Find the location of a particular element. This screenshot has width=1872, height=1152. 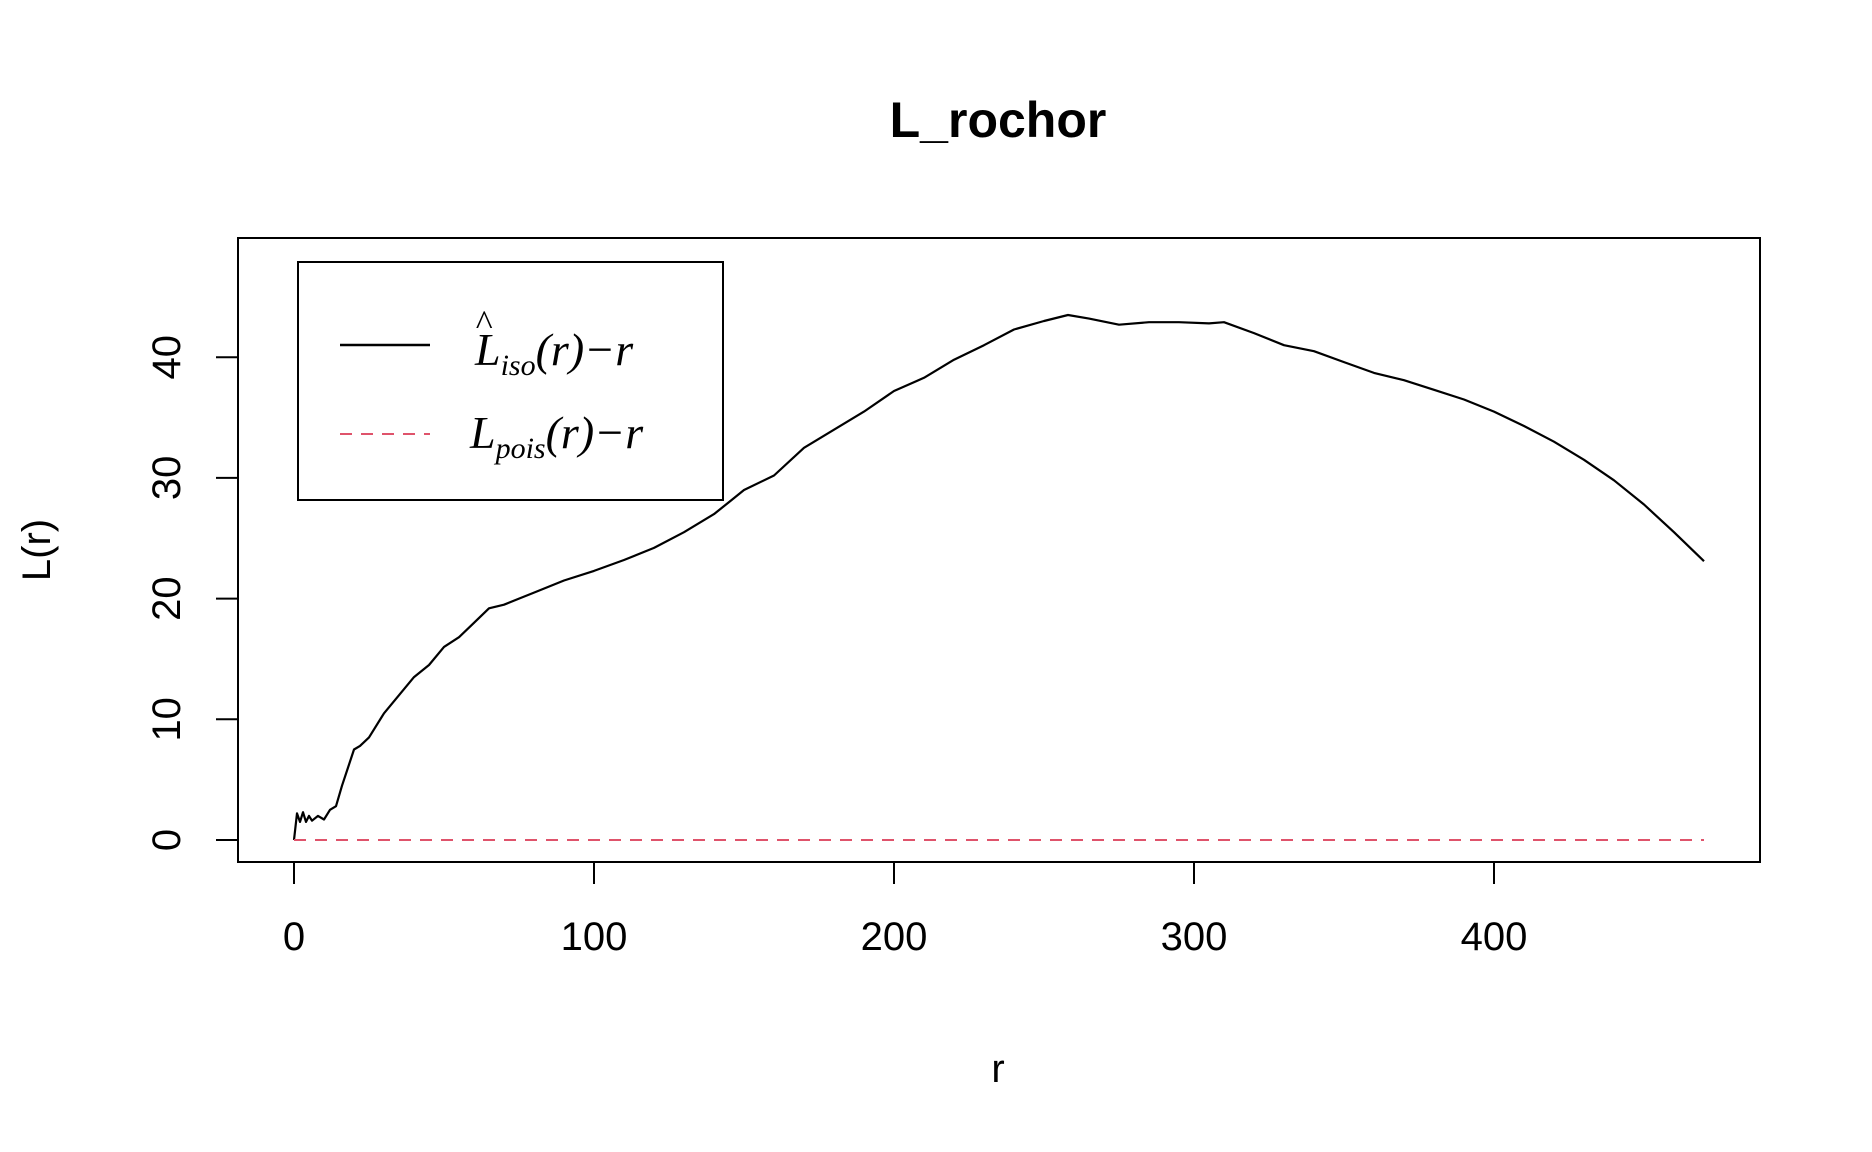

legend-sub-iso: iso is located at coordinates (518, 365).